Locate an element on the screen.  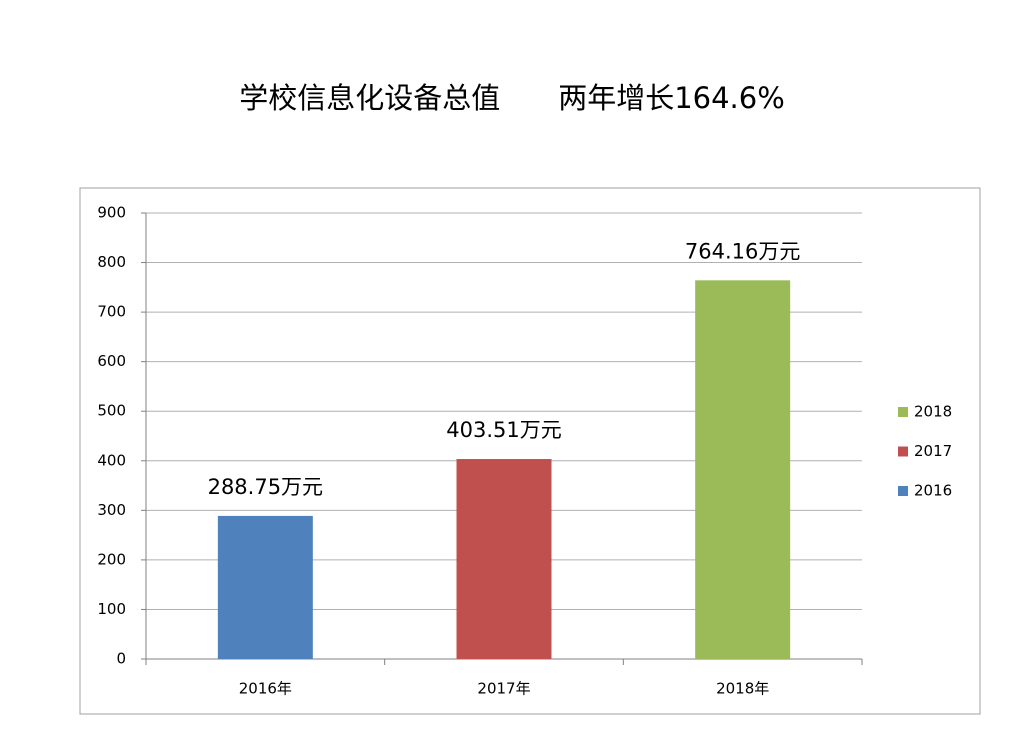
y-tick-label: 900 is located at coordinates (111, 213).